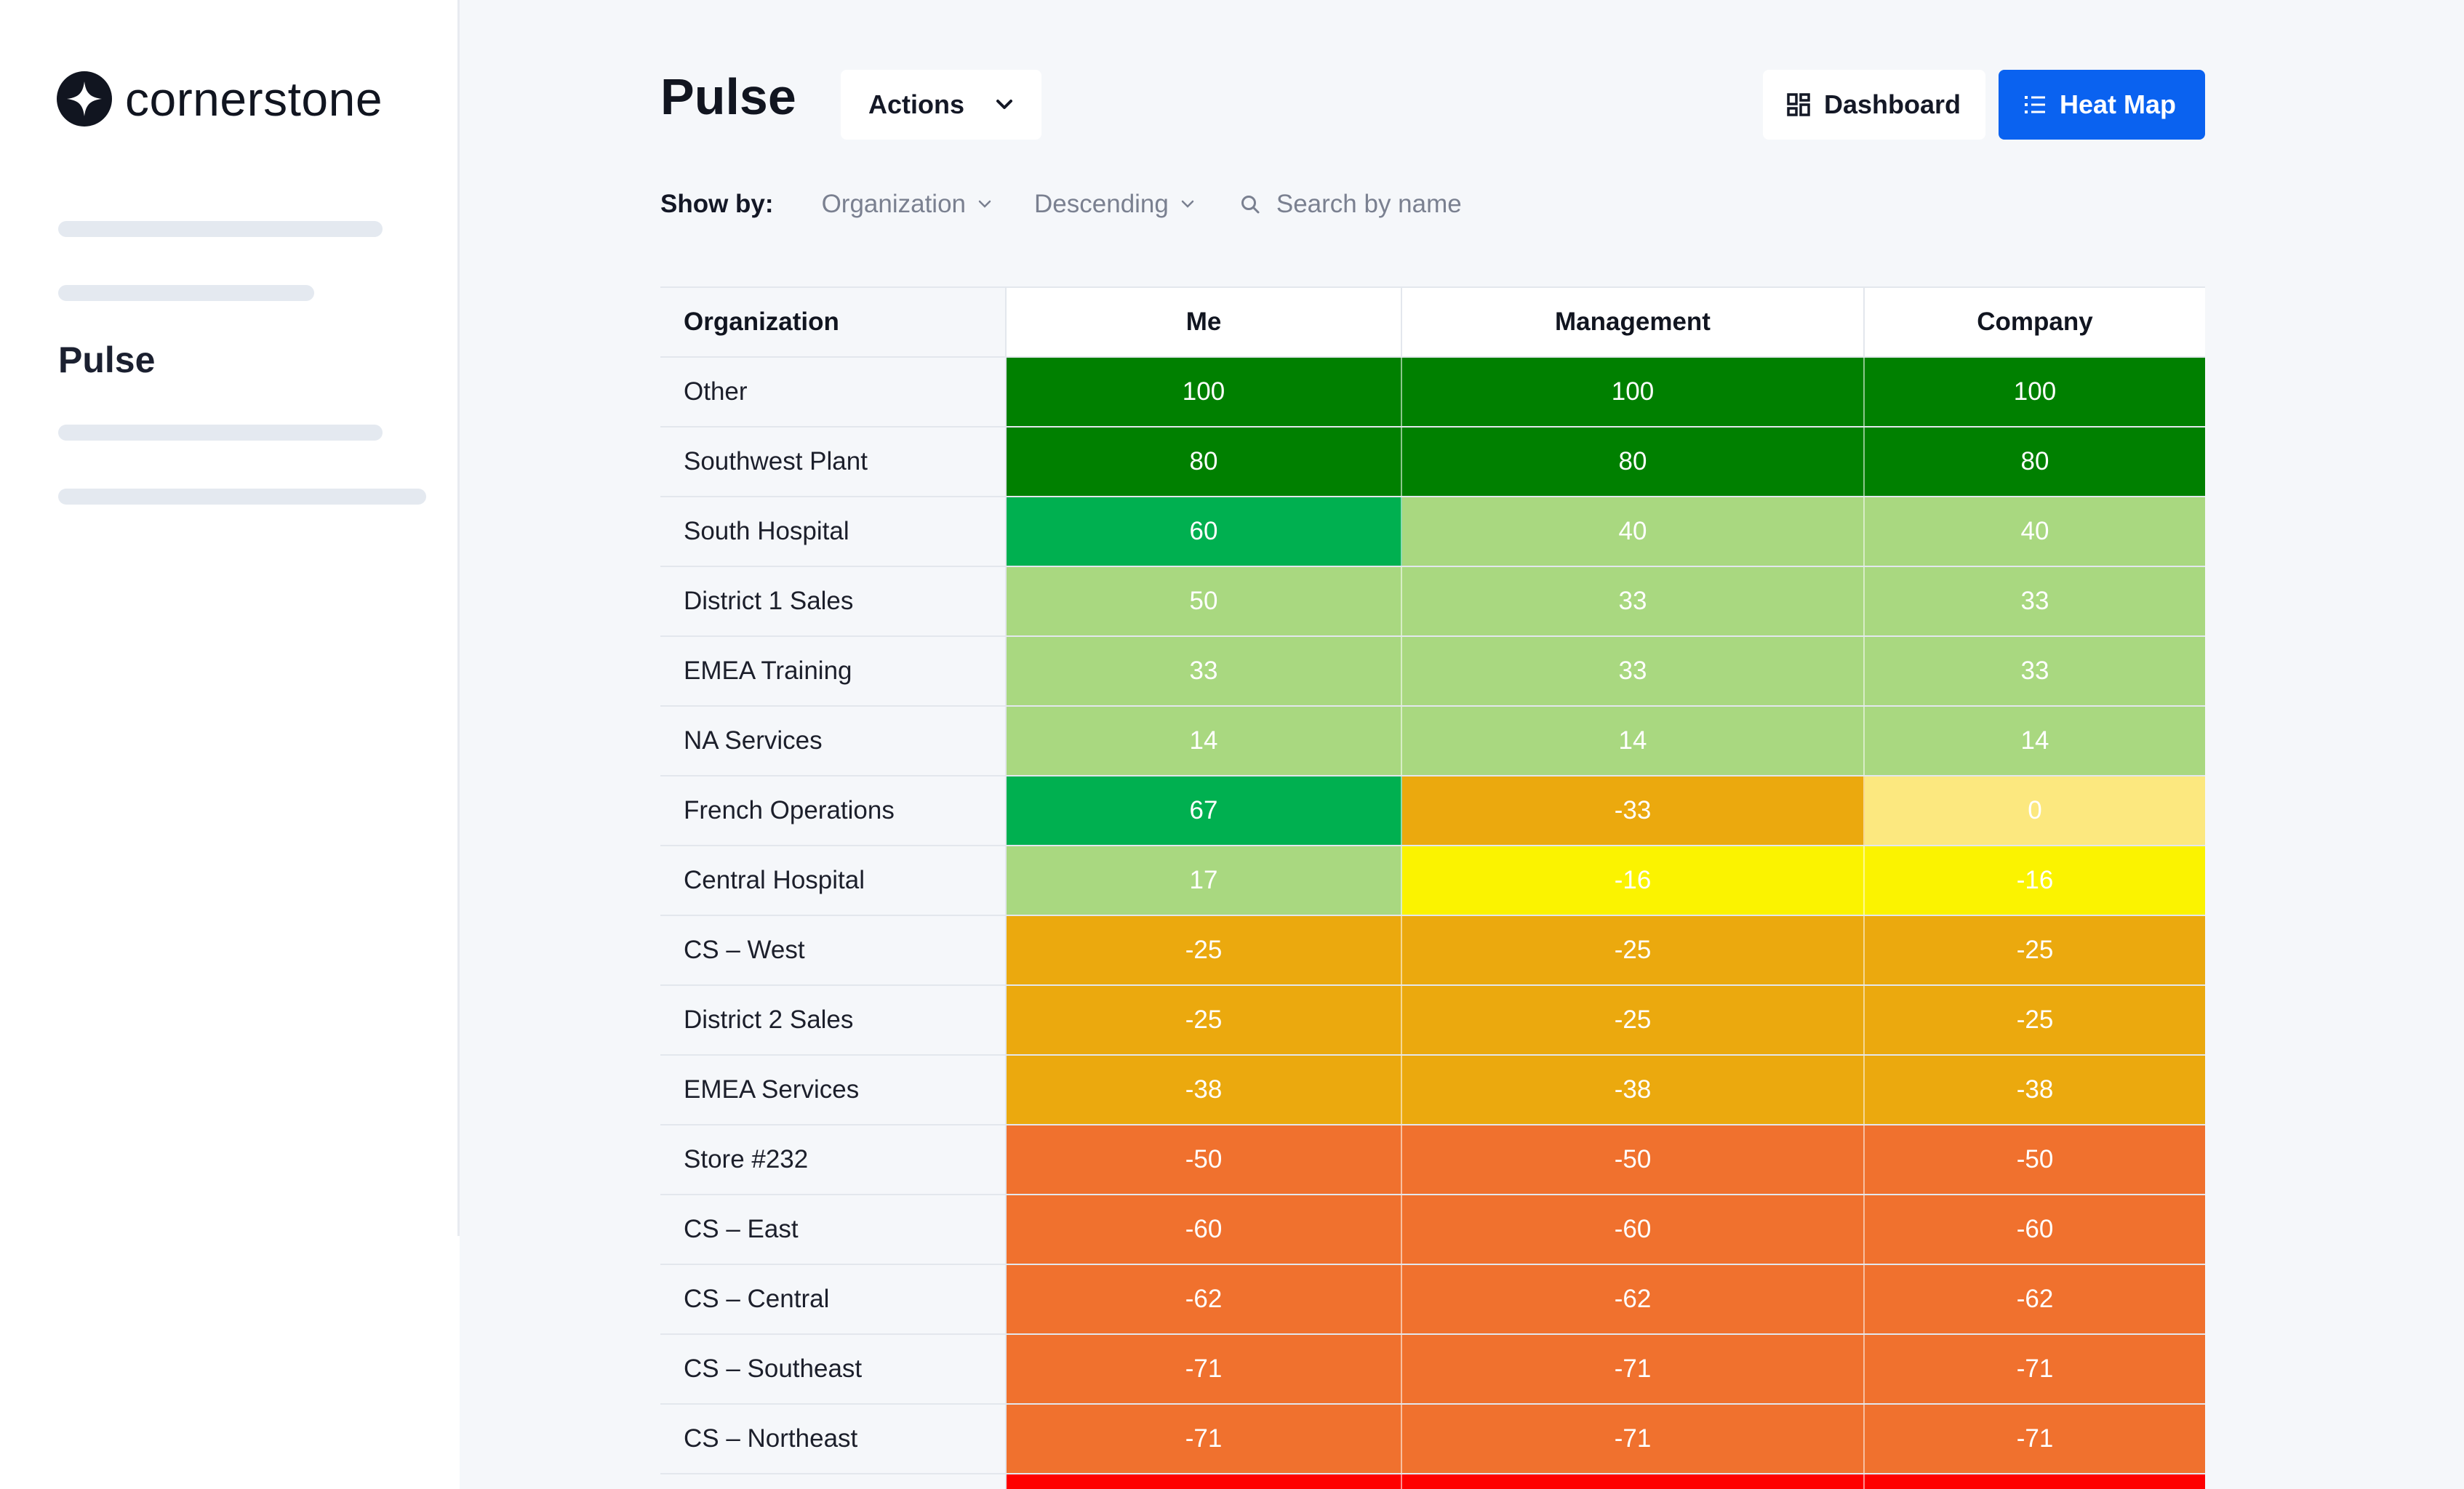 Image resolution: width=2464 pixels, height=1489 pixels. What do you see at coordinates (1874, 105) in the screenshot?
I see `dashboard-button: Dashboard` at bounding box center [1874, 105].